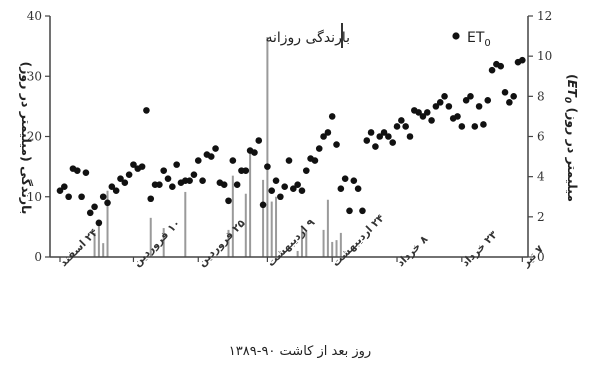 Image resolution: width=592 pixels, height=365 pixels. Describe the element at coordinates (300, 351) in the screenshot. I see `x-axis-title: روز بعد از کاشت ۹۰-۱۳۸۹` at that location.